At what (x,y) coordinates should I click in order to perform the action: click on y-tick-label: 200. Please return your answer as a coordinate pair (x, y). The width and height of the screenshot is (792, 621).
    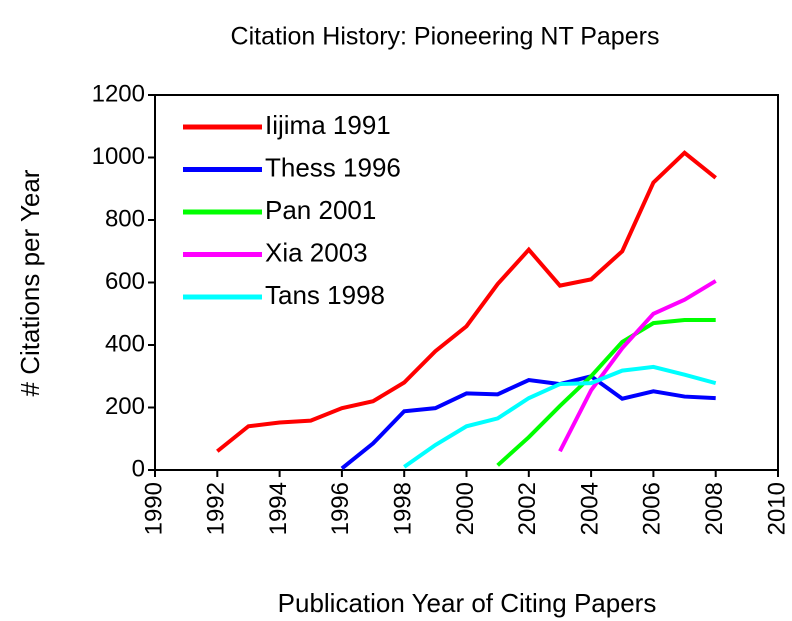
    Looking at the image, I should click on (125, 406).